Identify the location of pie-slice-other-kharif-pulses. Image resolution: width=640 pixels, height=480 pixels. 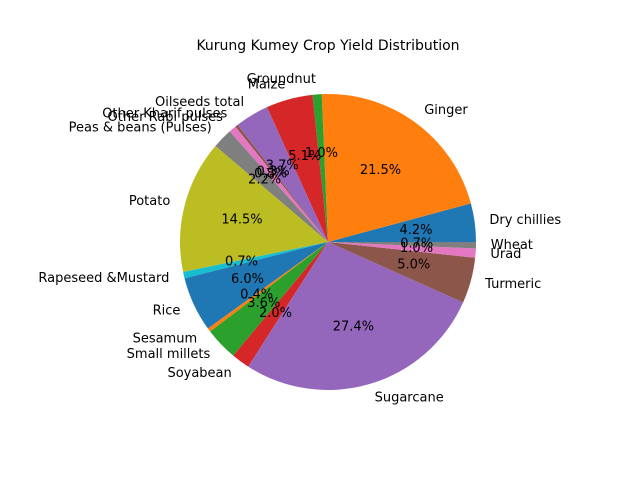
(281, 183).